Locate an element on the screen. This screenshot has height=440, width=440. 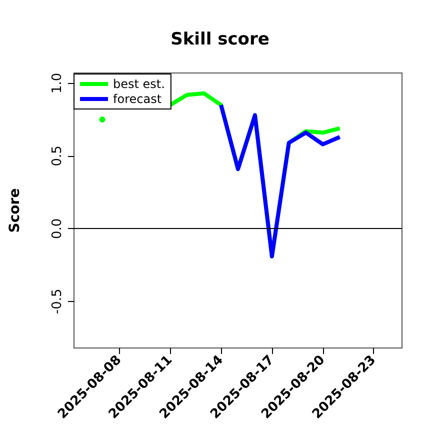
legend-label: best est. is located at coordinates (139, 84).